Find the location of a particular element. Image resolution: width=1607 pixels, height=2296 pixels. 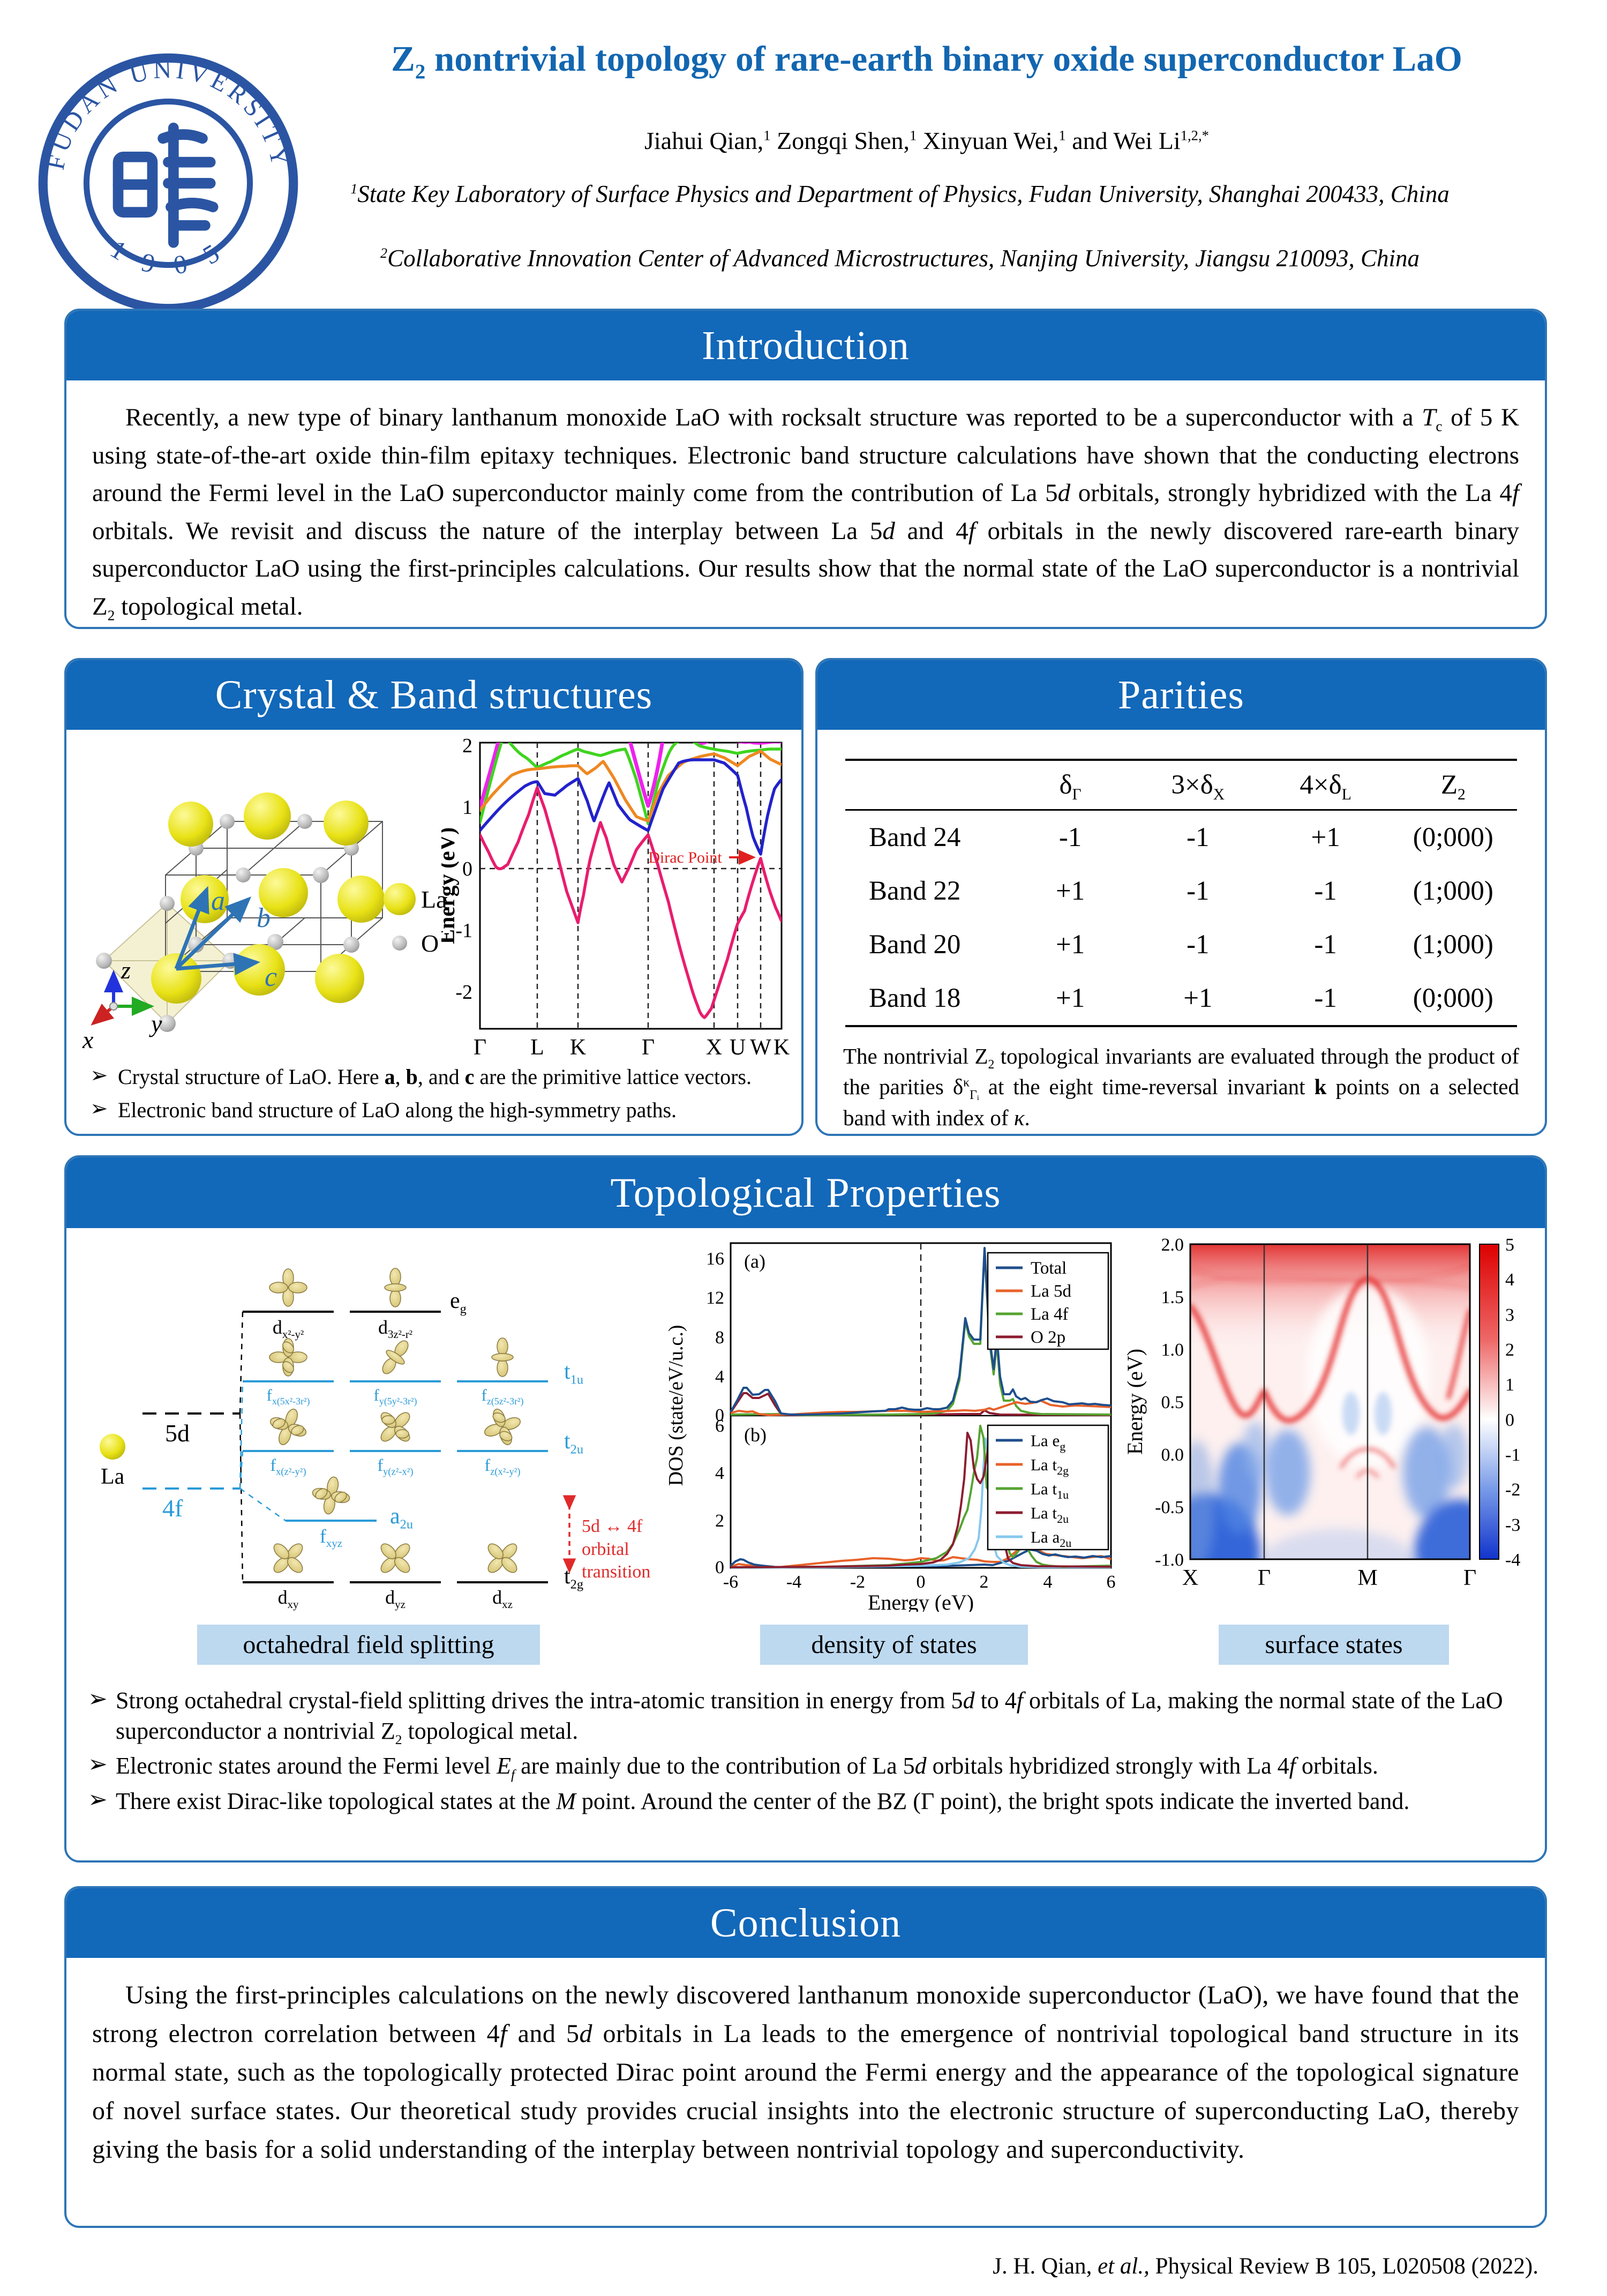

orbital-fx5x2-label: fx(5x²-3r²) is located at coordinates (288, 1396).